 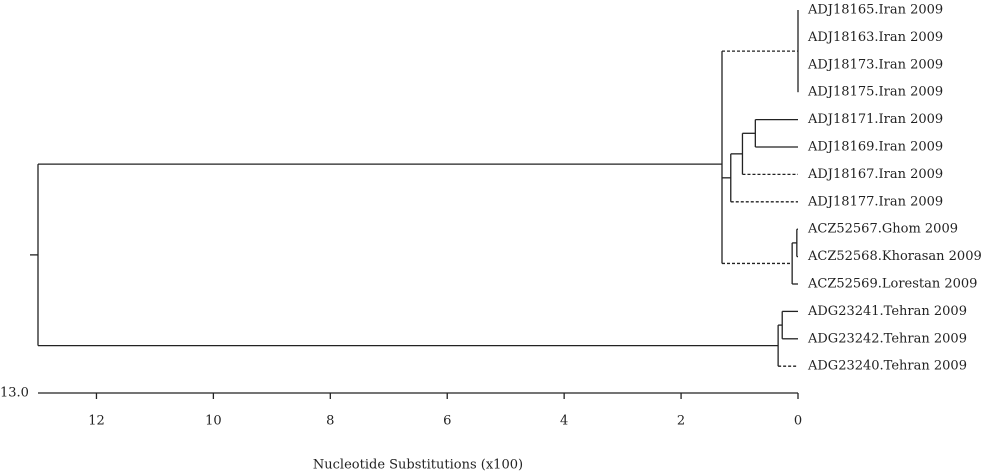 What do you see at coordinates (887, 338) in the screenshot?
I see `leaf-label: ADG23242.Tehran 2009` at bounding box center [887, 338].